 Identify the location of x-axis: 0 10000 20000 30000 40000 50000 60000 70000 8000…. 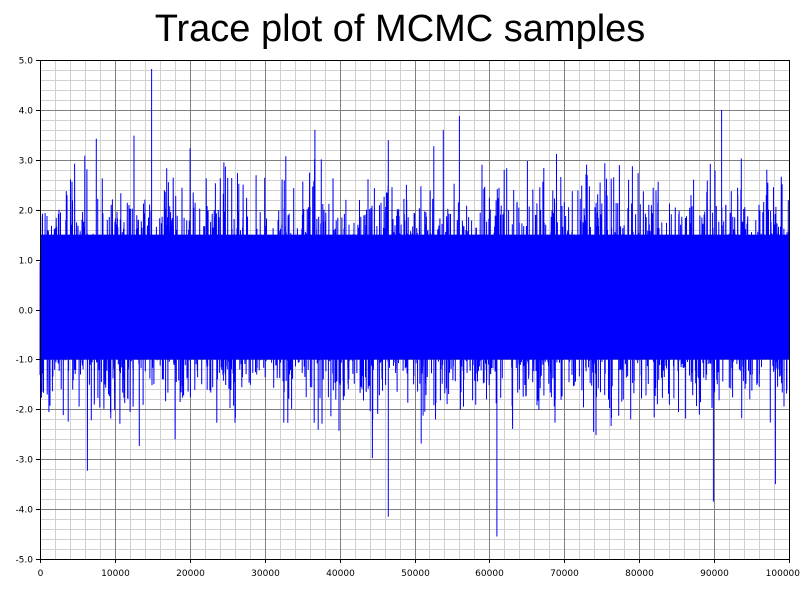
(419, 569).